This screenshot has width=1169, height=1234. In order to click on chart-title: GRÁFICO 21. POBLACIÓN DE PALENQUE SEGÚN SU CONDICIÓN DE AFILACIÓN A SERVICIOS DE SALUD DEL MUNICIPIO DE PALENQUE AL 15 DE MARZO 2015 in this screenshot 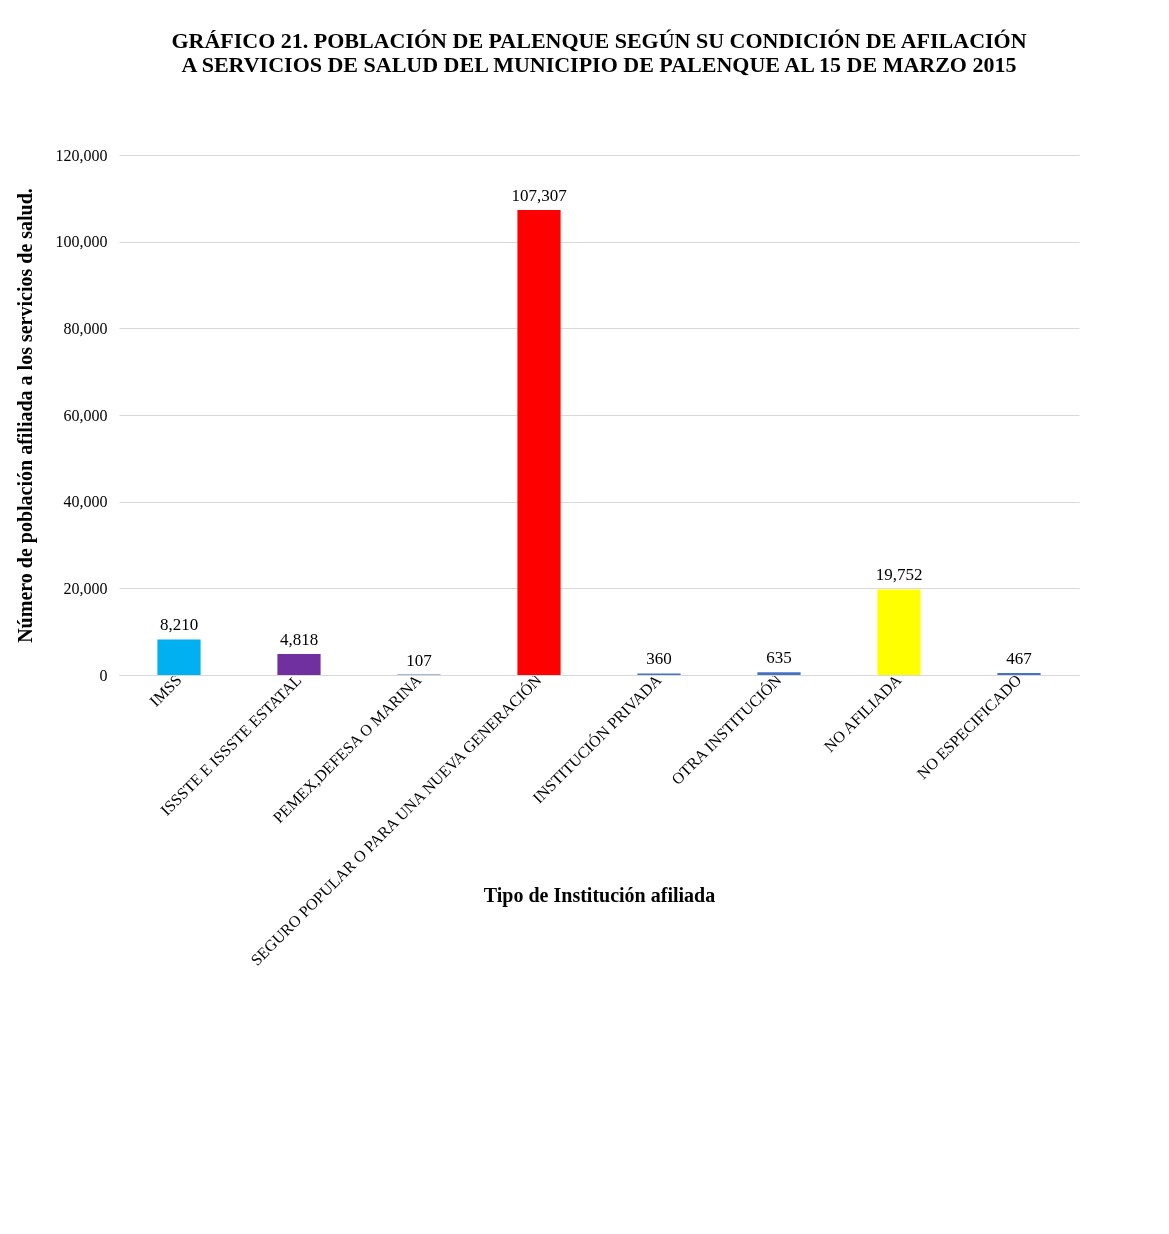, I will do `click(599, 52)`.